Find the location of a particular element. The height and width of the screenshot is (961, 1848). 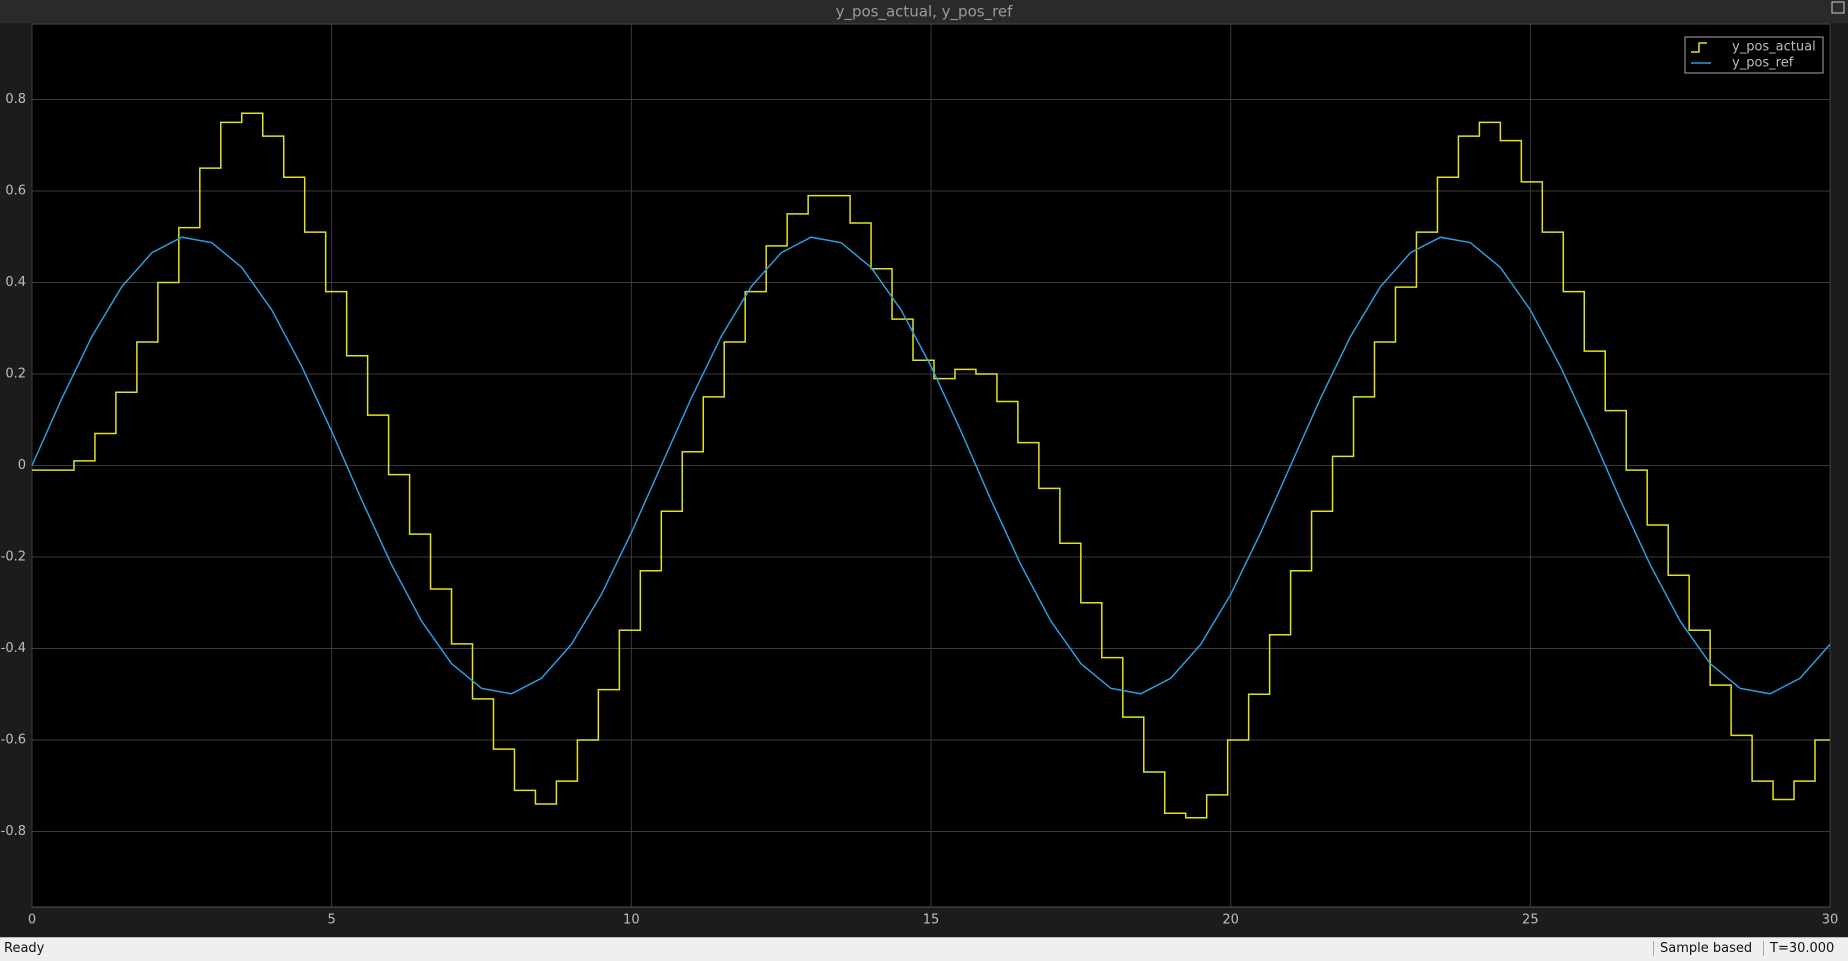

legend-label: y_pos_actual is located at coordinates (1774, 47).